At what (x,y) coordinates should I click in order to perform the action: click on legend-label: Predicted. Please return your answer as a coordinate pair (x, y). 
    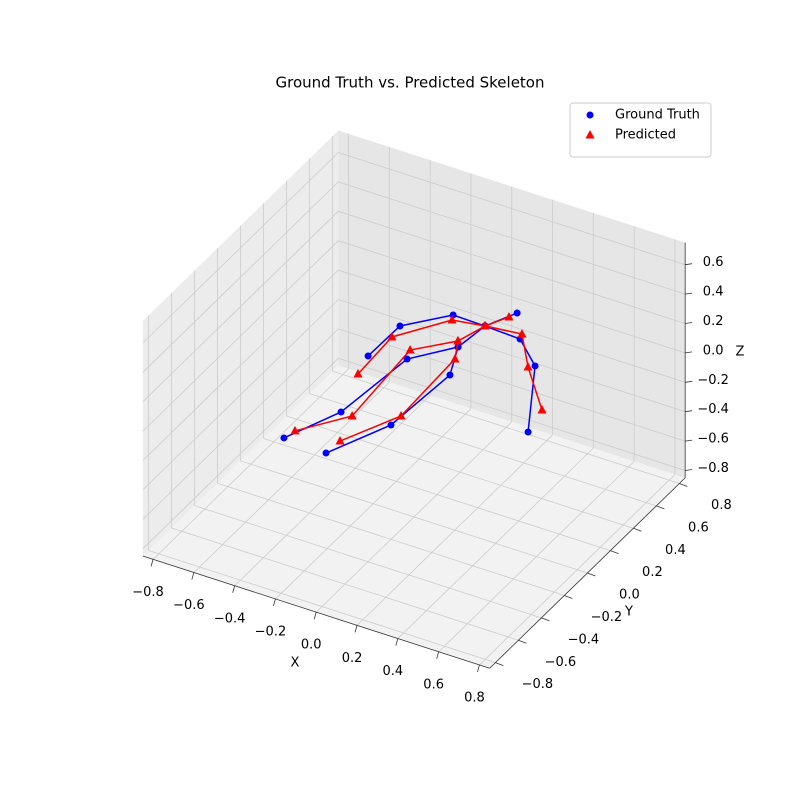
    Looking at the image, I should click on (645, 135).